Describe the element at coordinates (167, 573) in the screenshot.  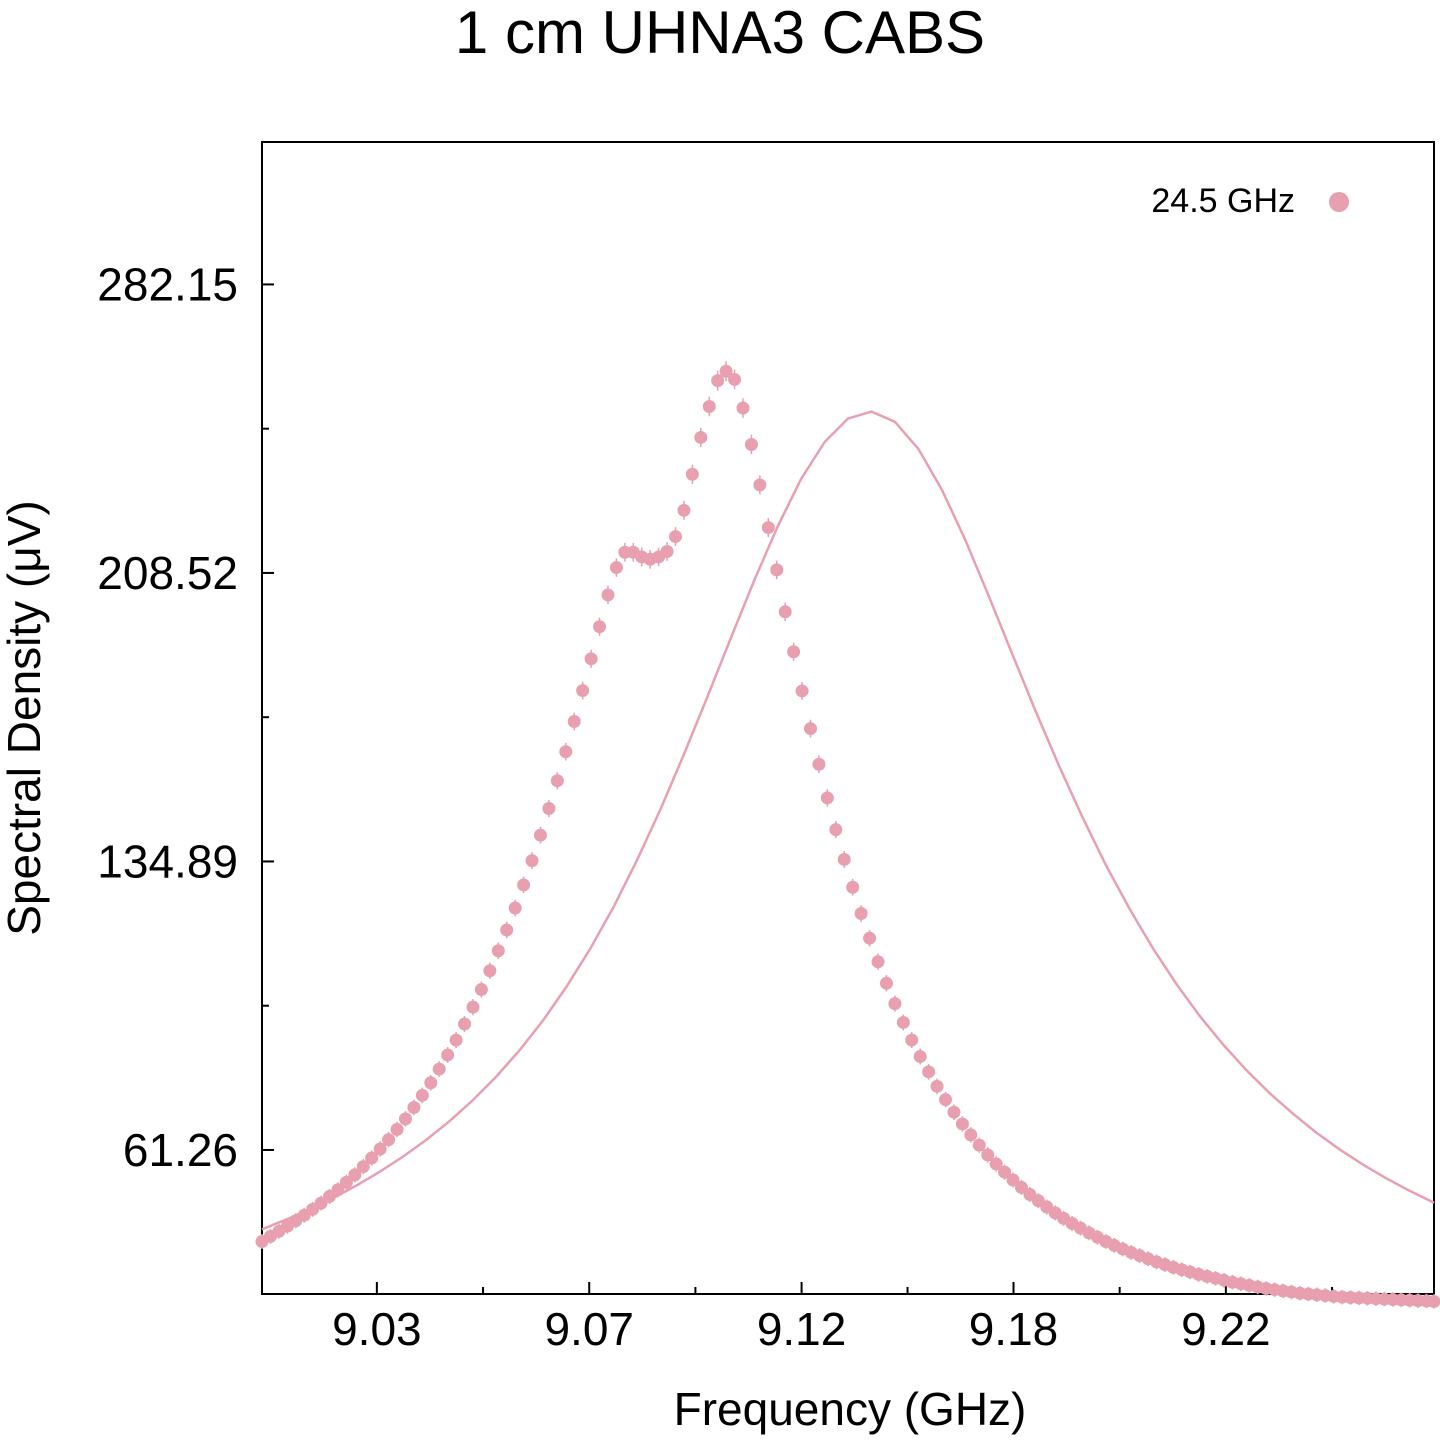
I see `y-tick-label: 208.52` at that location.